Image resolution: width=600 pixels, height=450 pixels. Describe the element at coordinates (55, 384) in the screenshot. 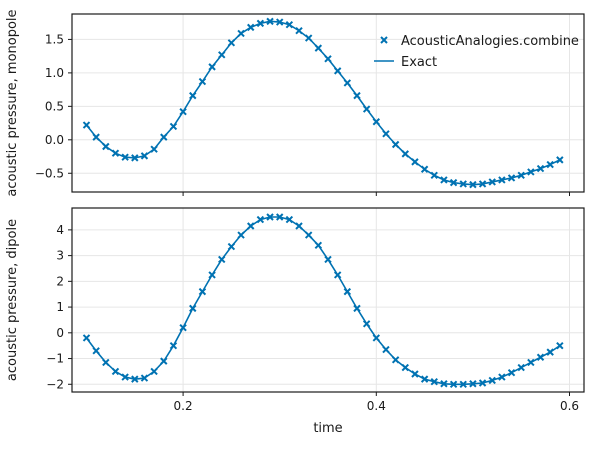

I see `y-tick-label: −2` at that location.